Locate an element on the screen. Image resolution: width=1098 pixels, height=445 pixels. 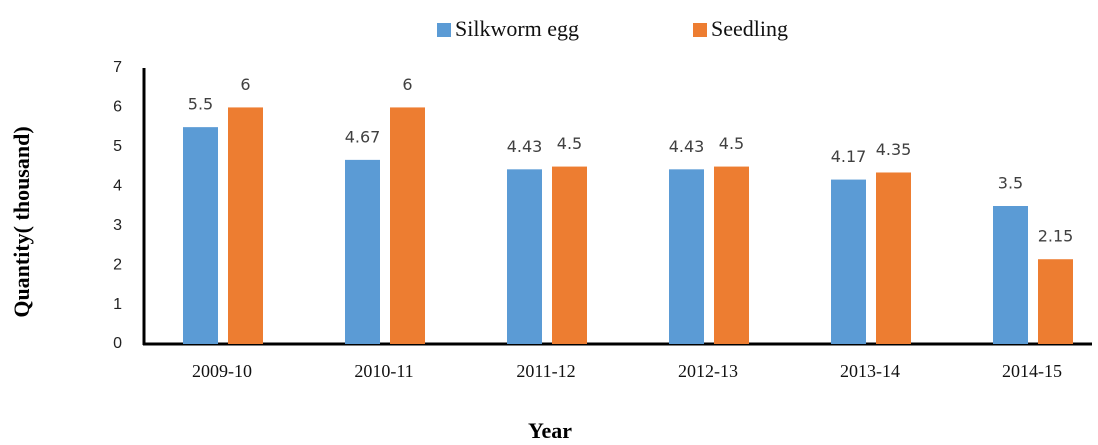
y-tick-label: 1 is located at coordinates (117, 304).